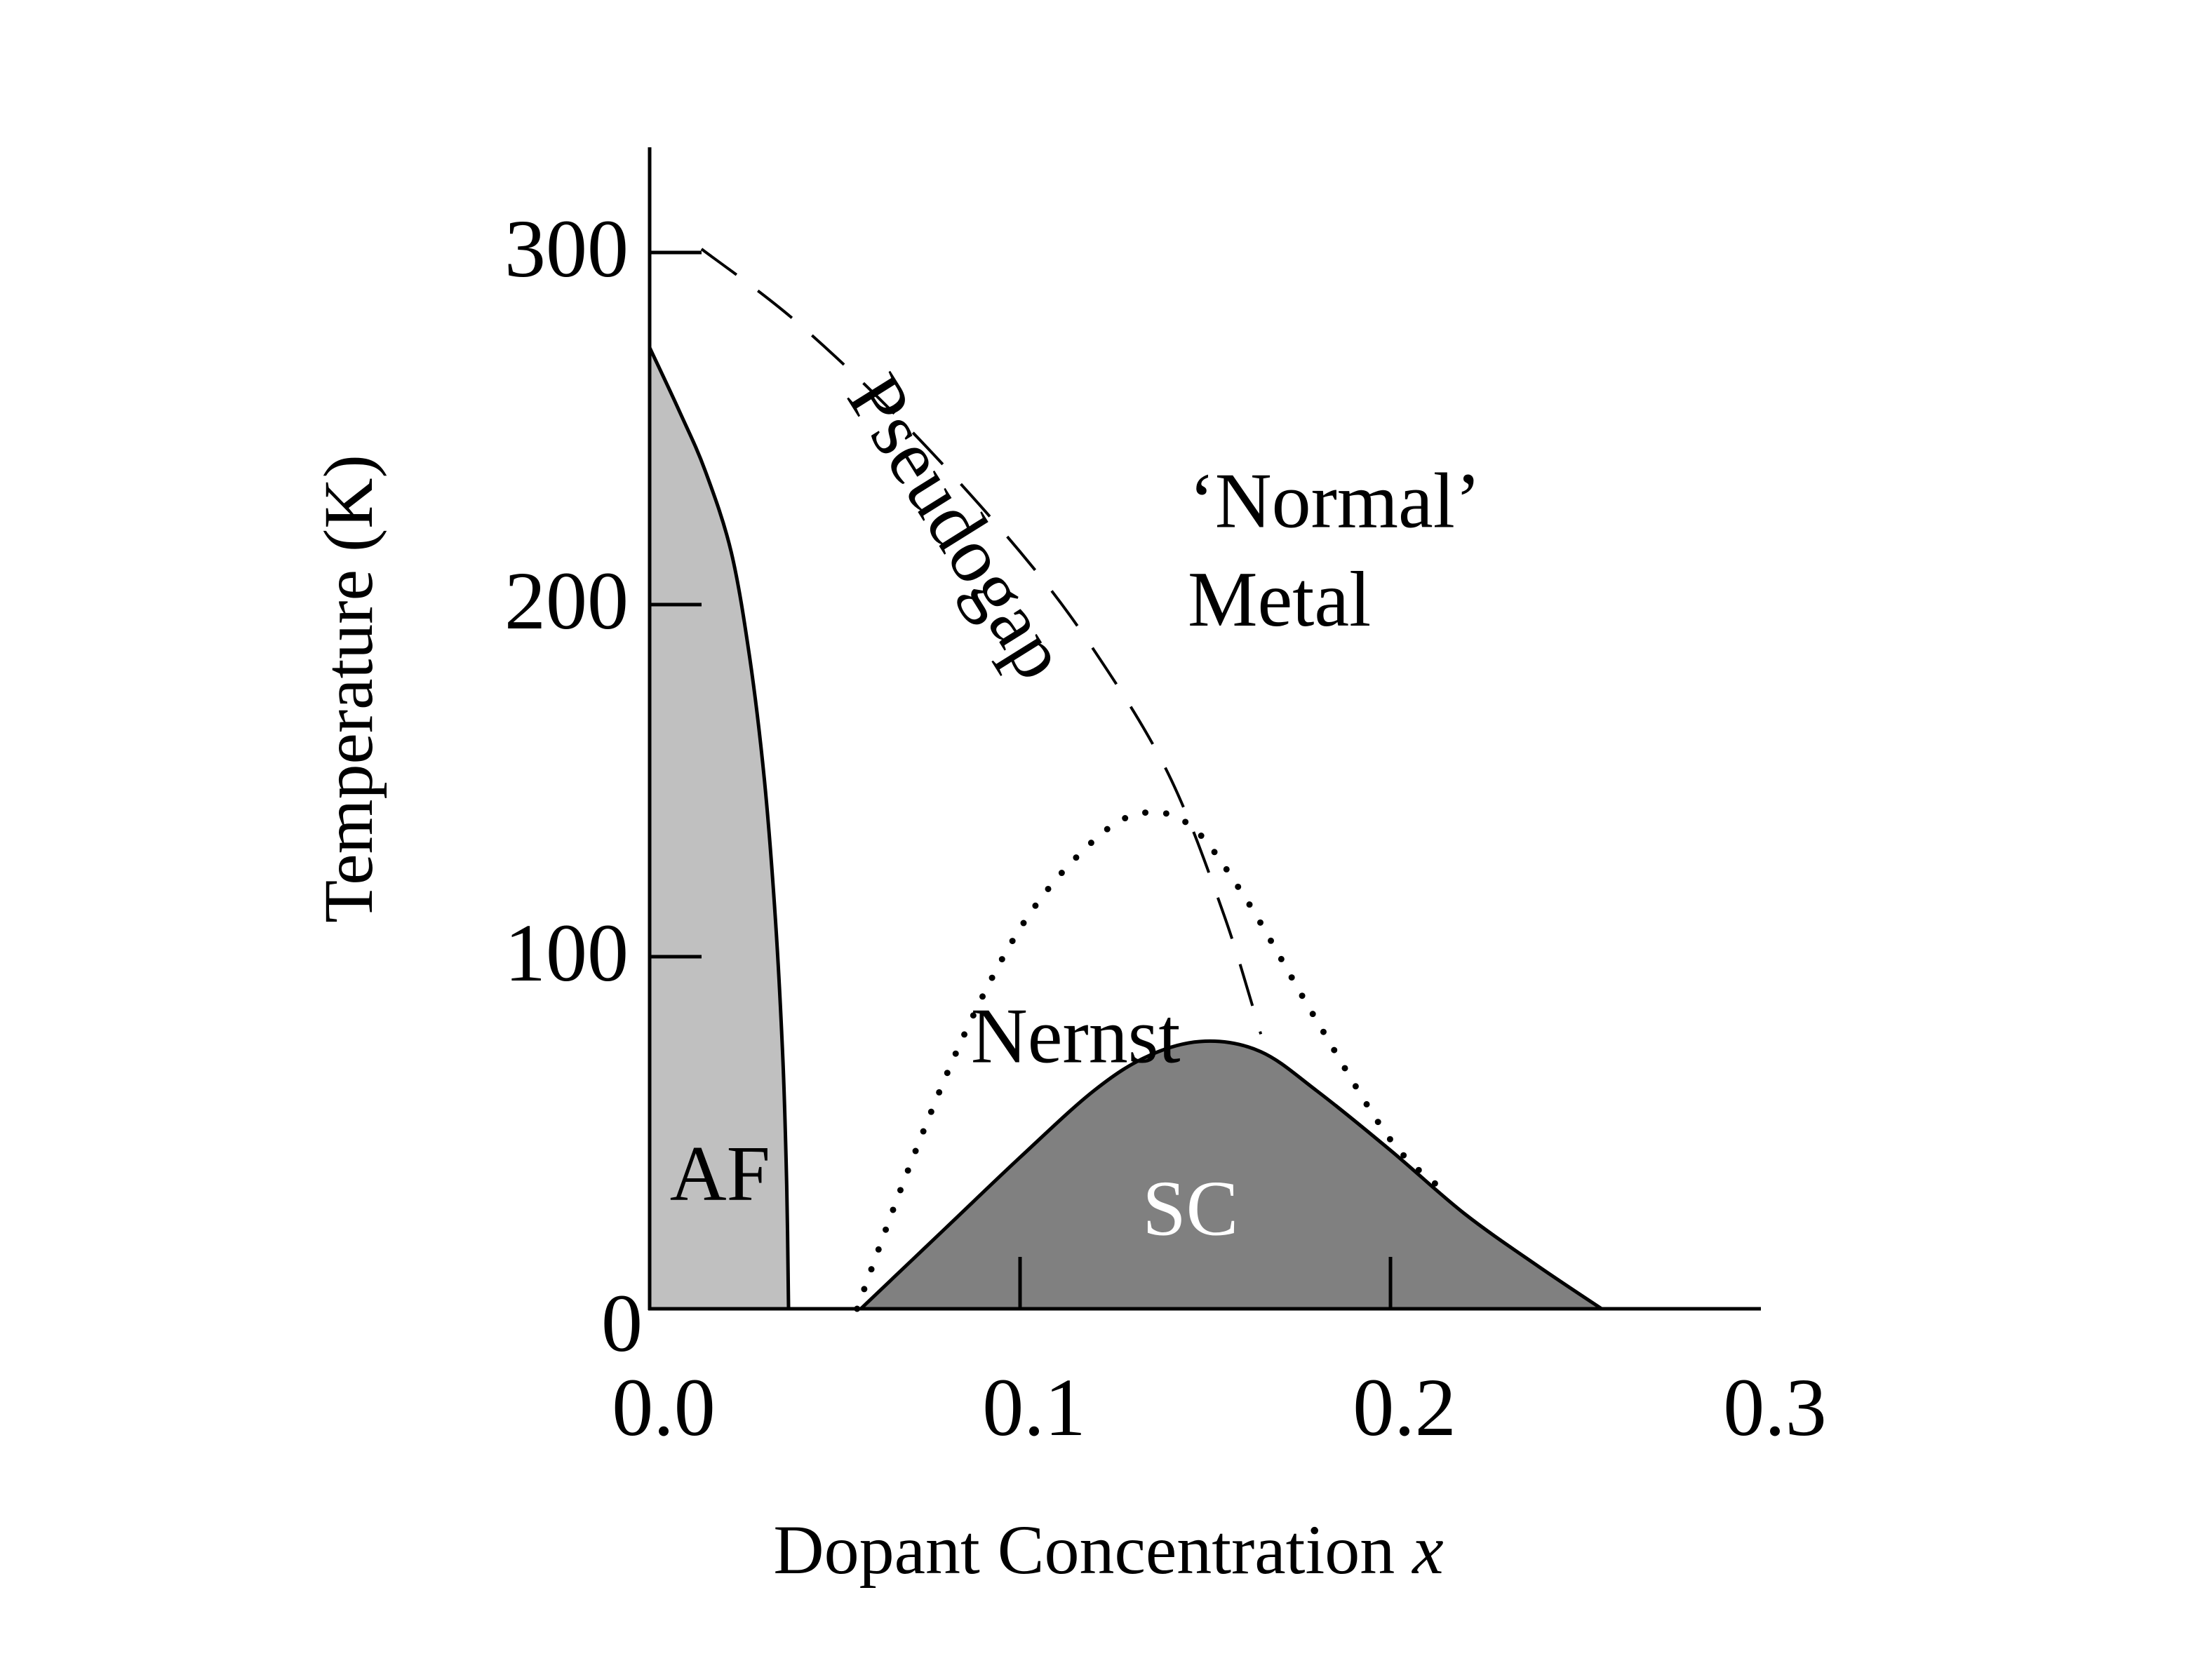 The image size is (2212, 1677). Describe the element at coordinates (958, 526) in the screenshot. I see `annotation-pseudogap: Pseudogap` at that location.